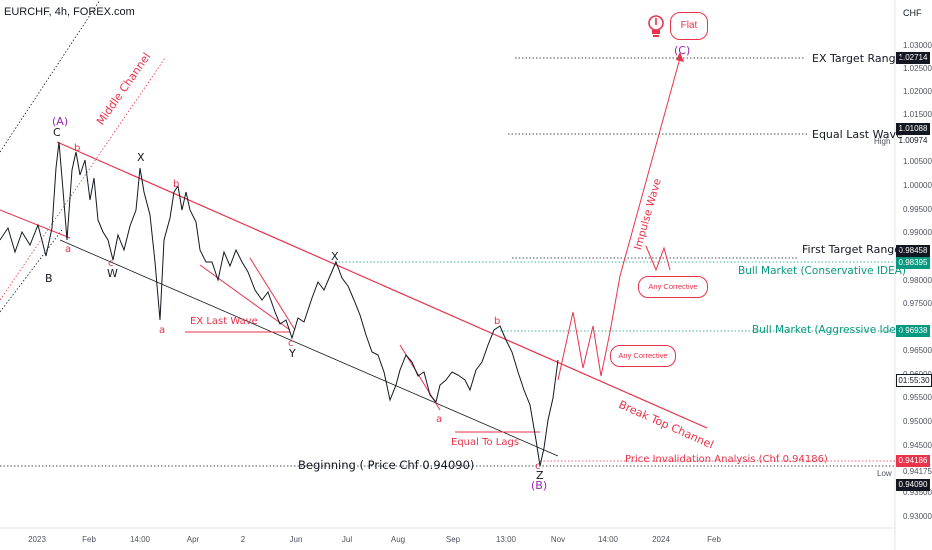  Describe the element at coordinates (917, 91) in the screenshot. I see `price-tick: 1.02000` at that location.